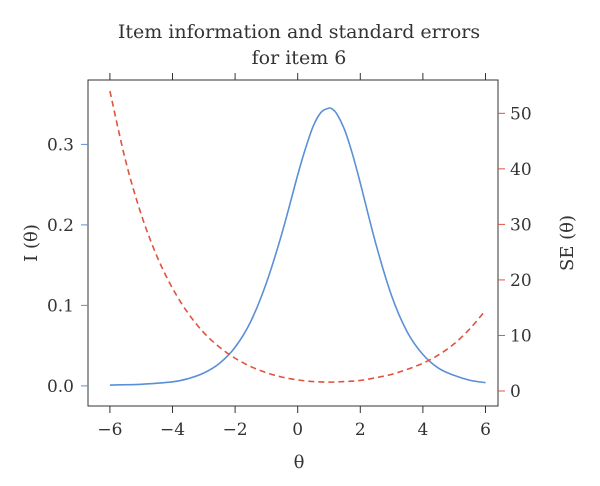  Describe the element at coordinates (299, 32) in the screenshot. I see `chart-title-line-1: Item information and standard errors` at that location.